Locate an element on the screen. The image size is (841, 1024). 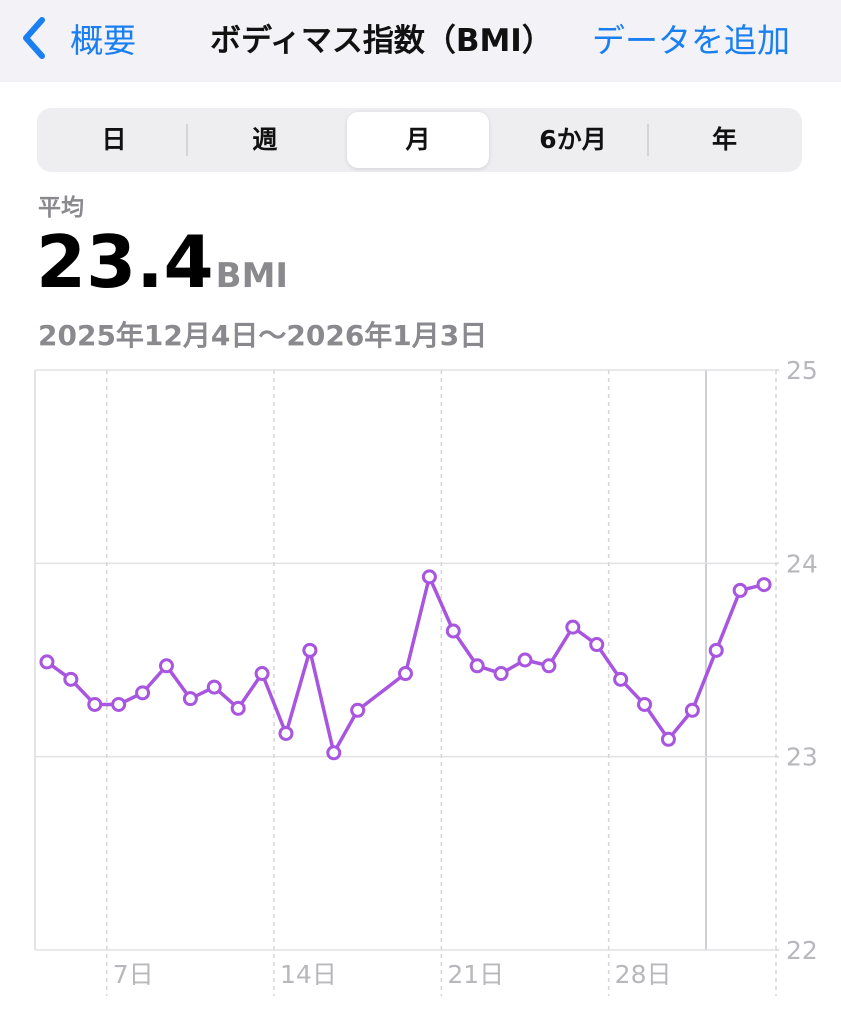
y-tick-label: 25 is located at coordinates (802, 370).